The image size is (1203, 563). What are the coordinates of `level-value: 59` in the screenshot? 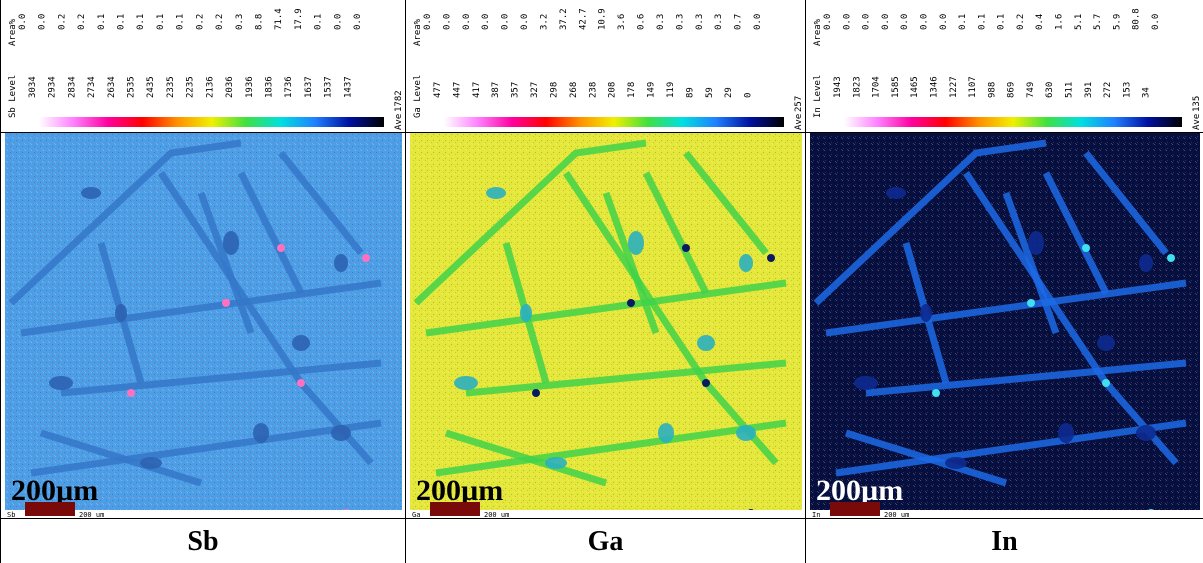 It's located at (710, 92).